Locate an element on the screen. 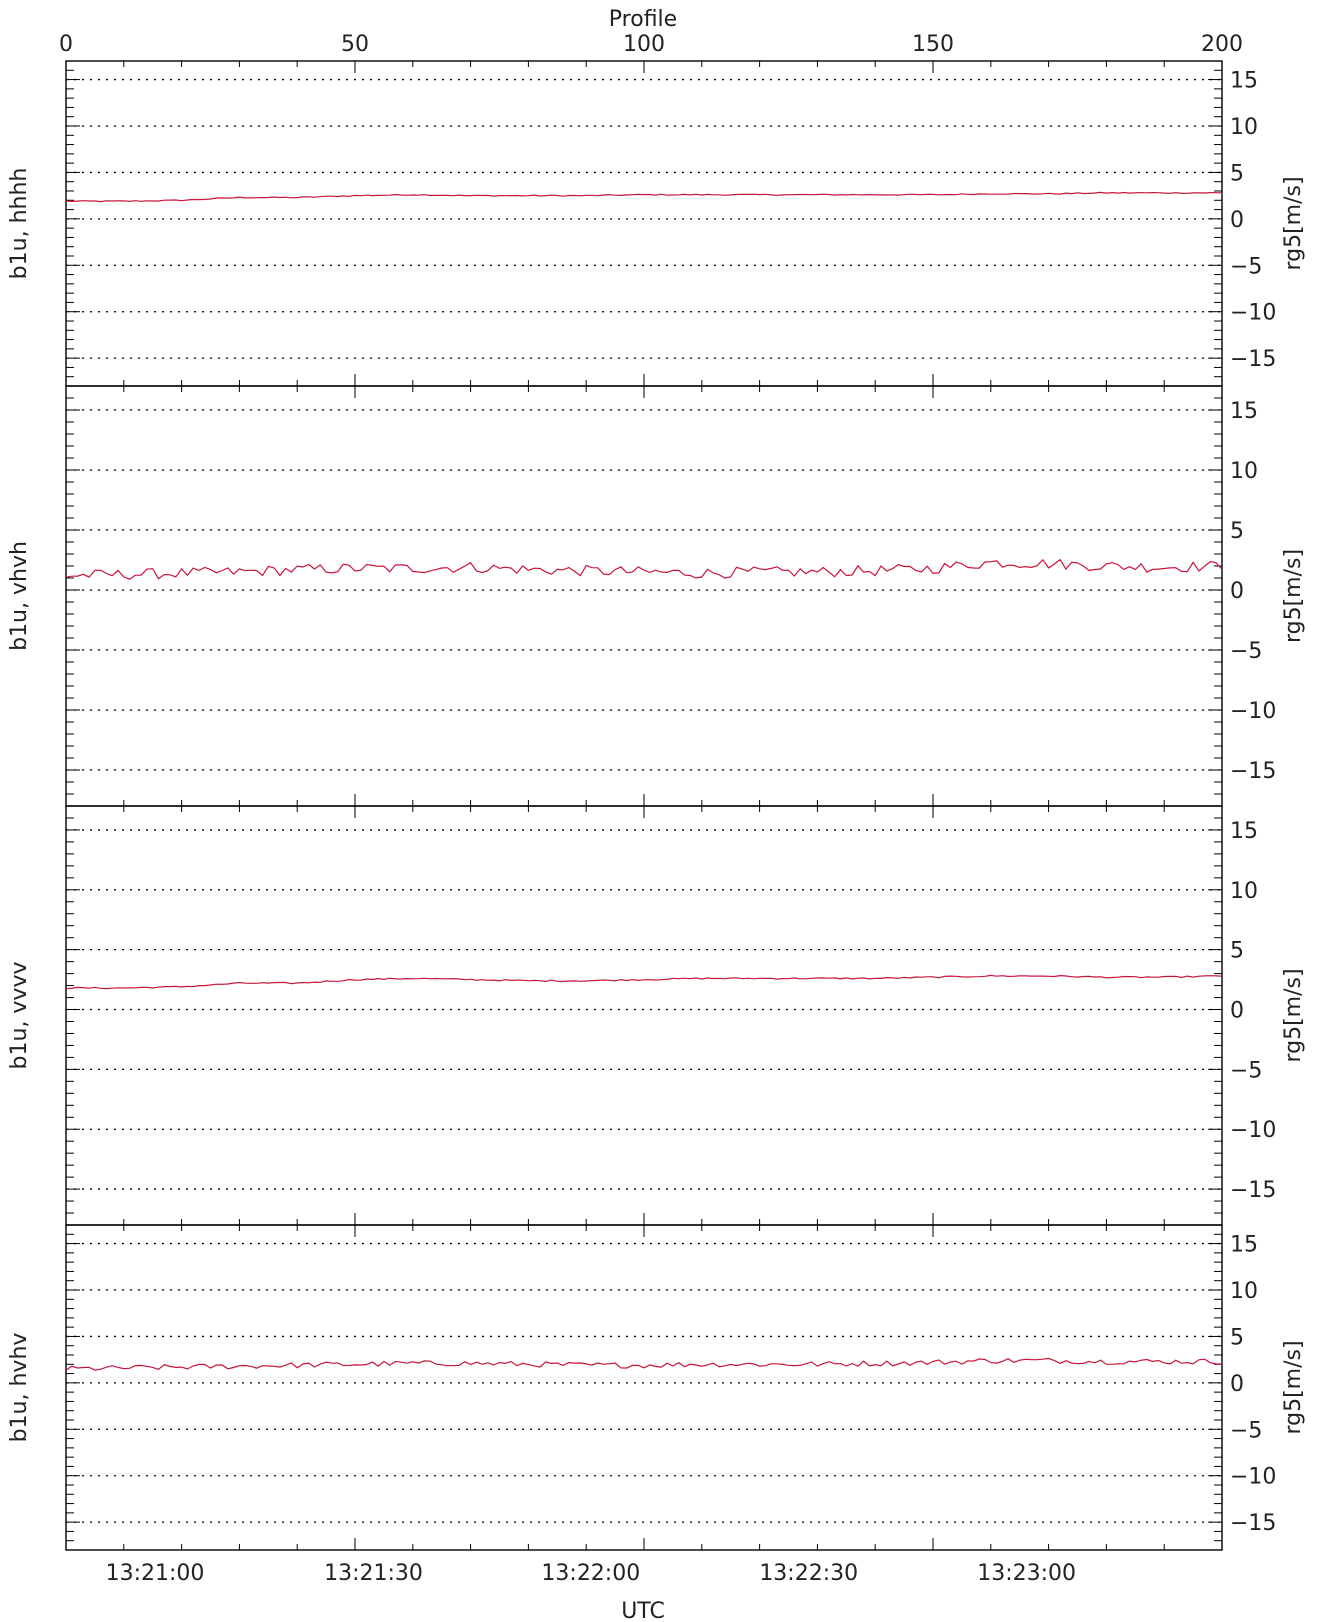 The width and height of the screenshot is (1327, 1622). bottom-tick-label-3: 13:22:30 is located at coordinates (808, 1573).